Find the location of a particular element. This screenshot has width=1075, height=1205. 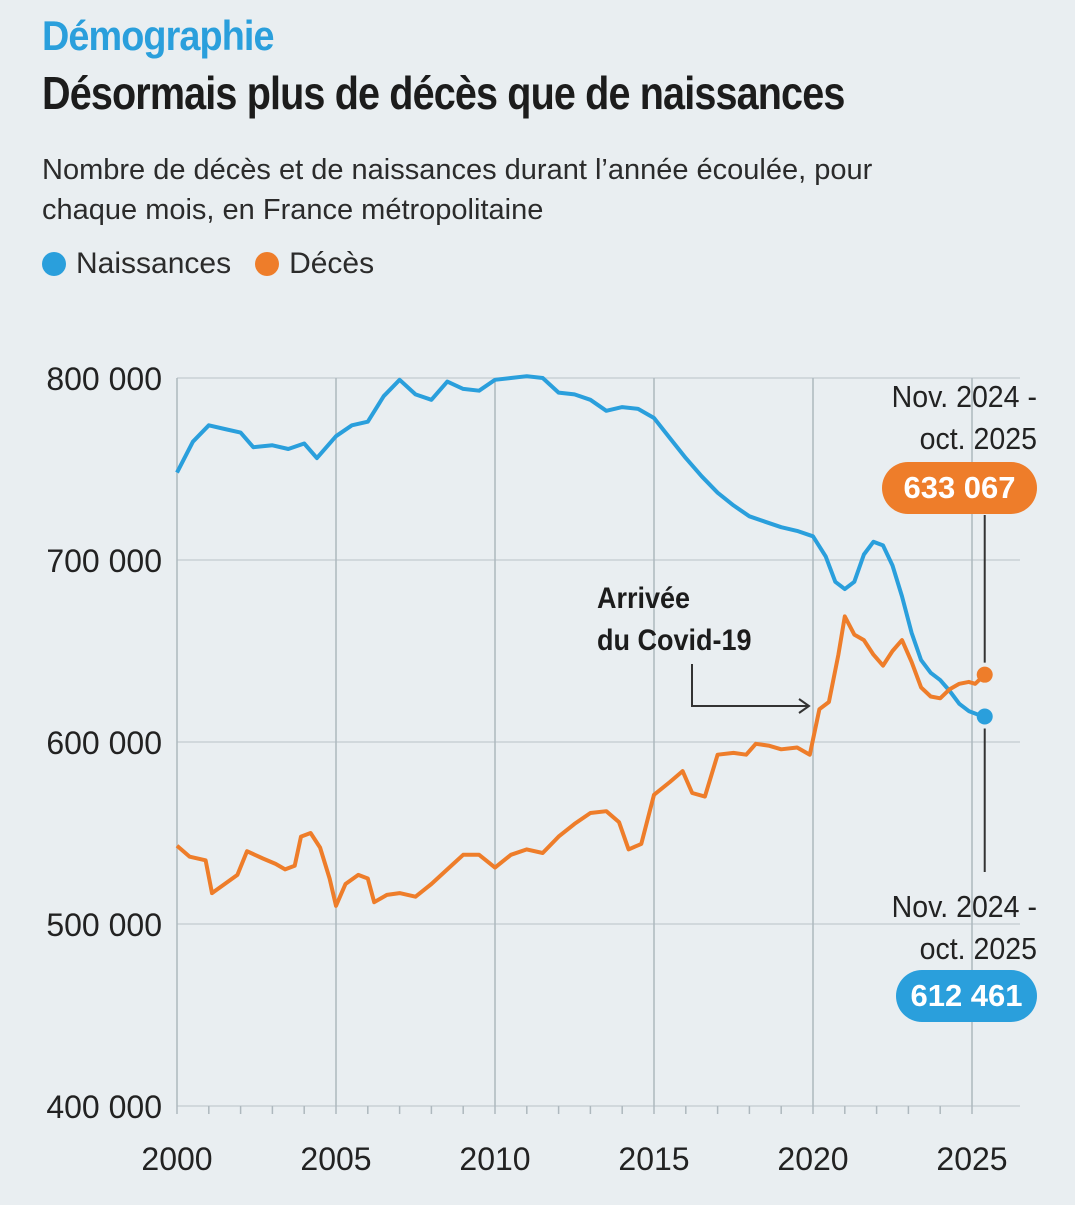

y-tick-label: 500 000 is located at coordinates (104, 925).